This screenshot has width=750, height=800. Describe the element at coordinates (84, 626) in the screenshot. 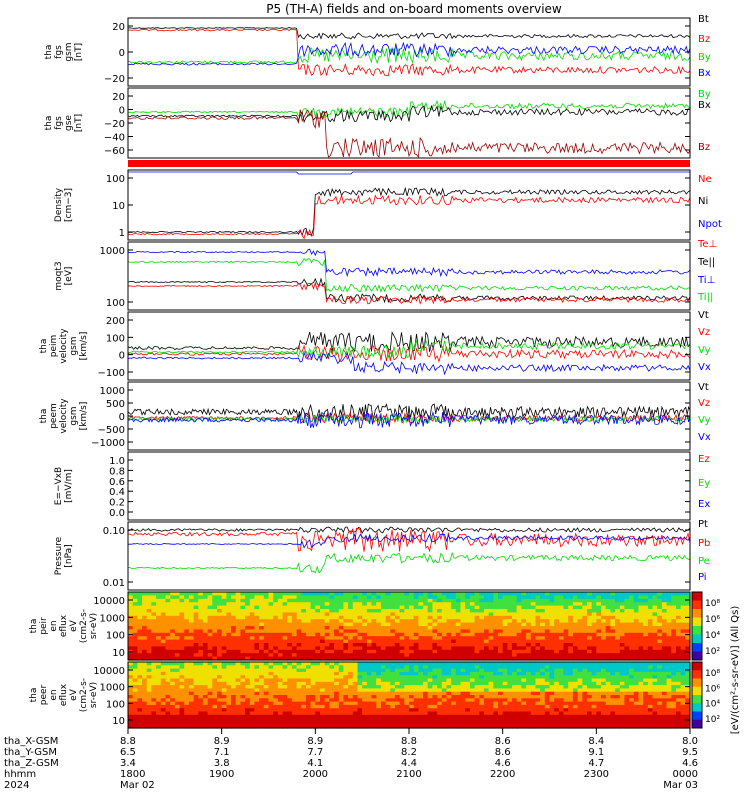

I see `y-axis-label: (cm2-s-` at that location.